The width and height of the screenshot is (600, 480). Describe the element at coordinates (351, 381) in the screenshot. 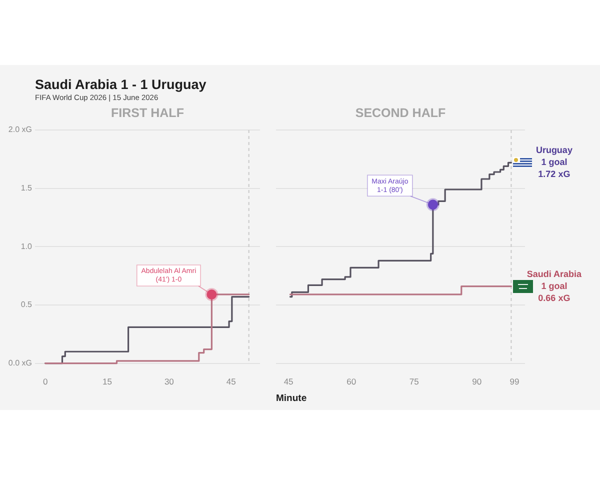

I see `x-tick-label: 60` at that location.